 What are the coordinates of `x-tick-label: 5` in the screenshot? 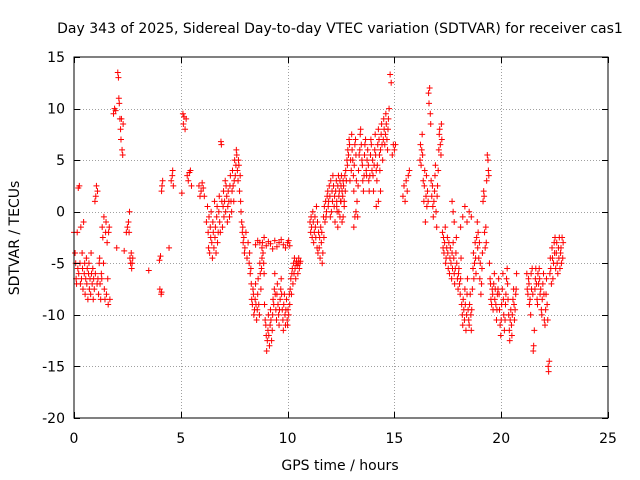 It's located at (180, 439).